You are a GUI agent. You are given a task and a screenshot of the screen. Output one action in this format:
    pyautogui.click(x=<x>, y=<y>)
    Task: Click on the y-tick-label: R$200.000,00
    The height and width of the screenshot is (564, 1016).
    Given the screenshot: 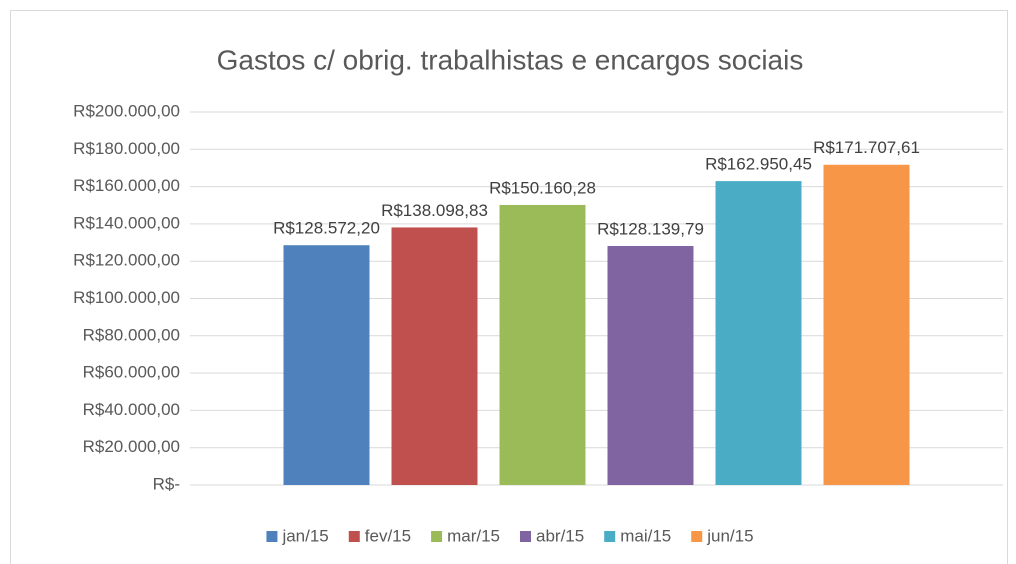 What is the action you would take?
    pyautogui.click(x=126, y=110)
    